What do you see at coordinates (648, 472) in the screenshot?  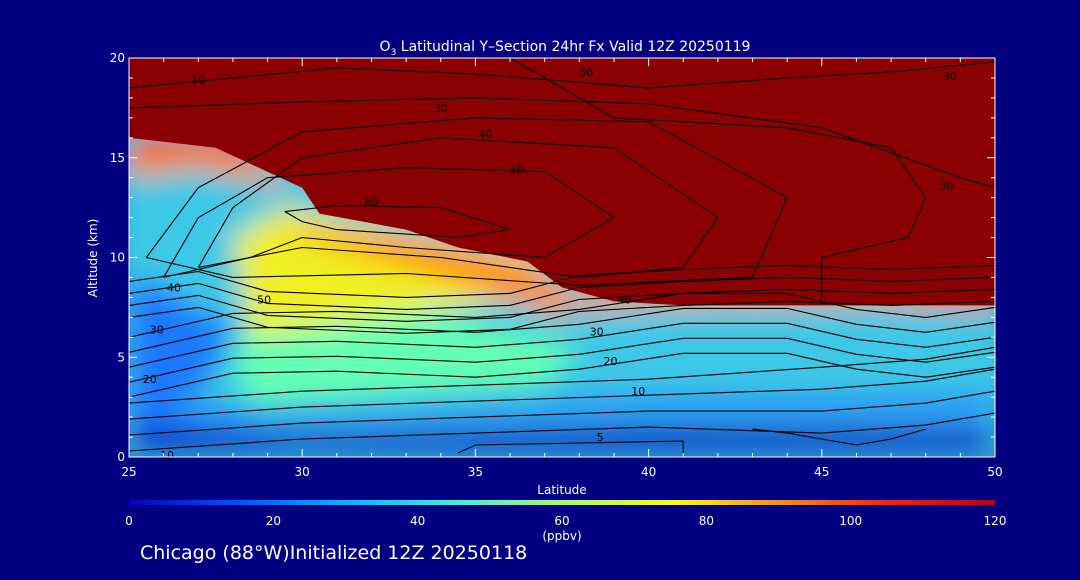 I see `x-tick-label: 40` at bounding box center [648, 472].